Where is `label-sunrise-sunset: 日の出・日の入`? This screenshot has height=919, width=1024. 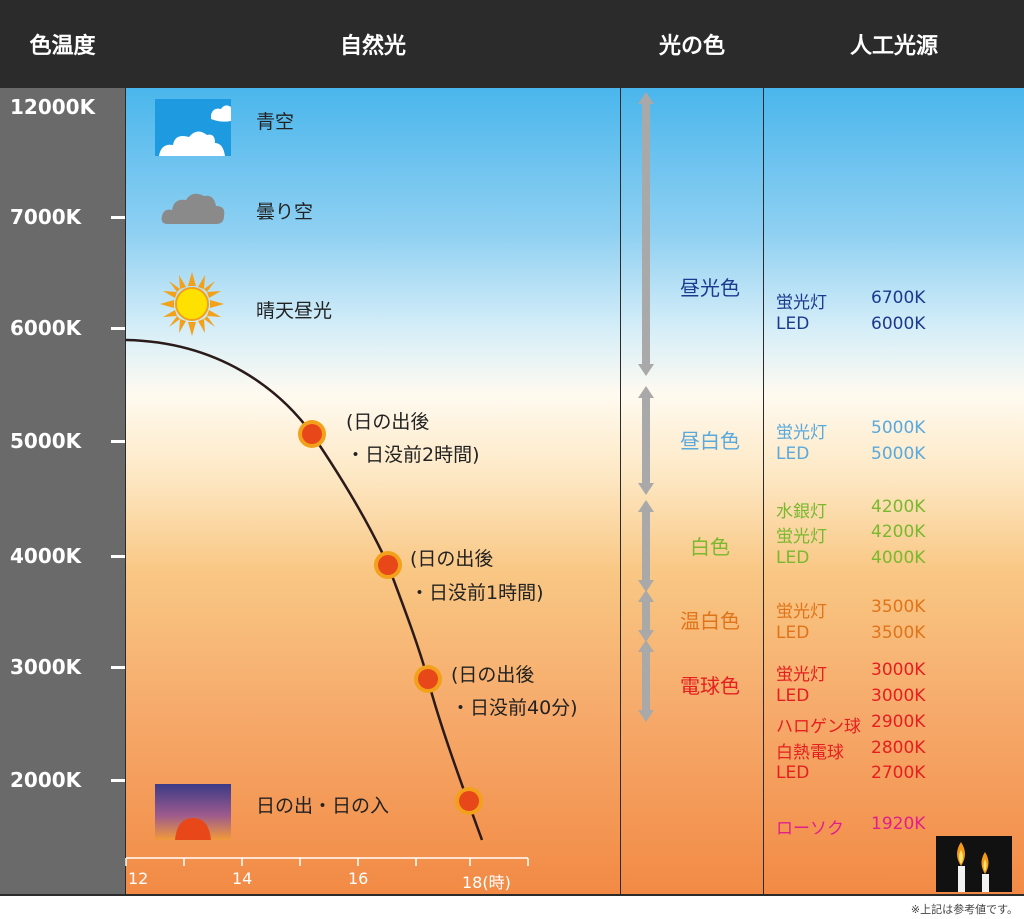
label-sunrise-sunset: 日の出・日の入 is located at coordinates (323, 806).